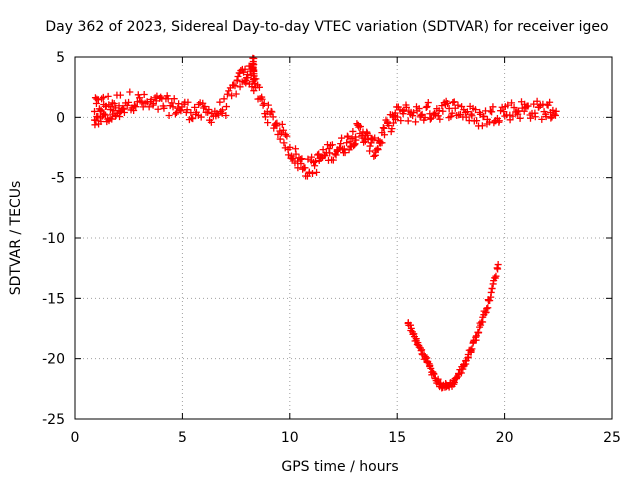  Describe the element at coordinates (505, 438) in the screenshot. I see `x-tick-label: 20` at that location.